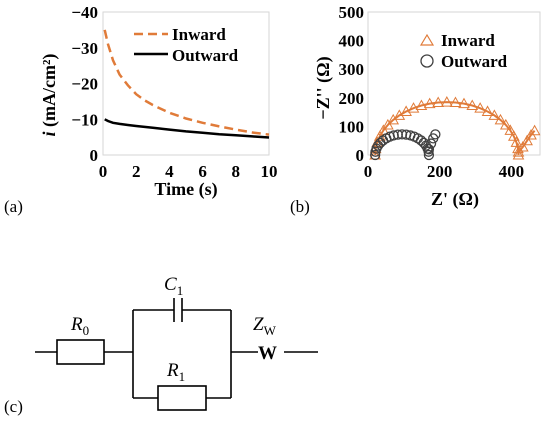  What do you see at coordinates (265, 326) in the screenshot?
I see `label-zw: ZW` at bounding box center [265, 326].